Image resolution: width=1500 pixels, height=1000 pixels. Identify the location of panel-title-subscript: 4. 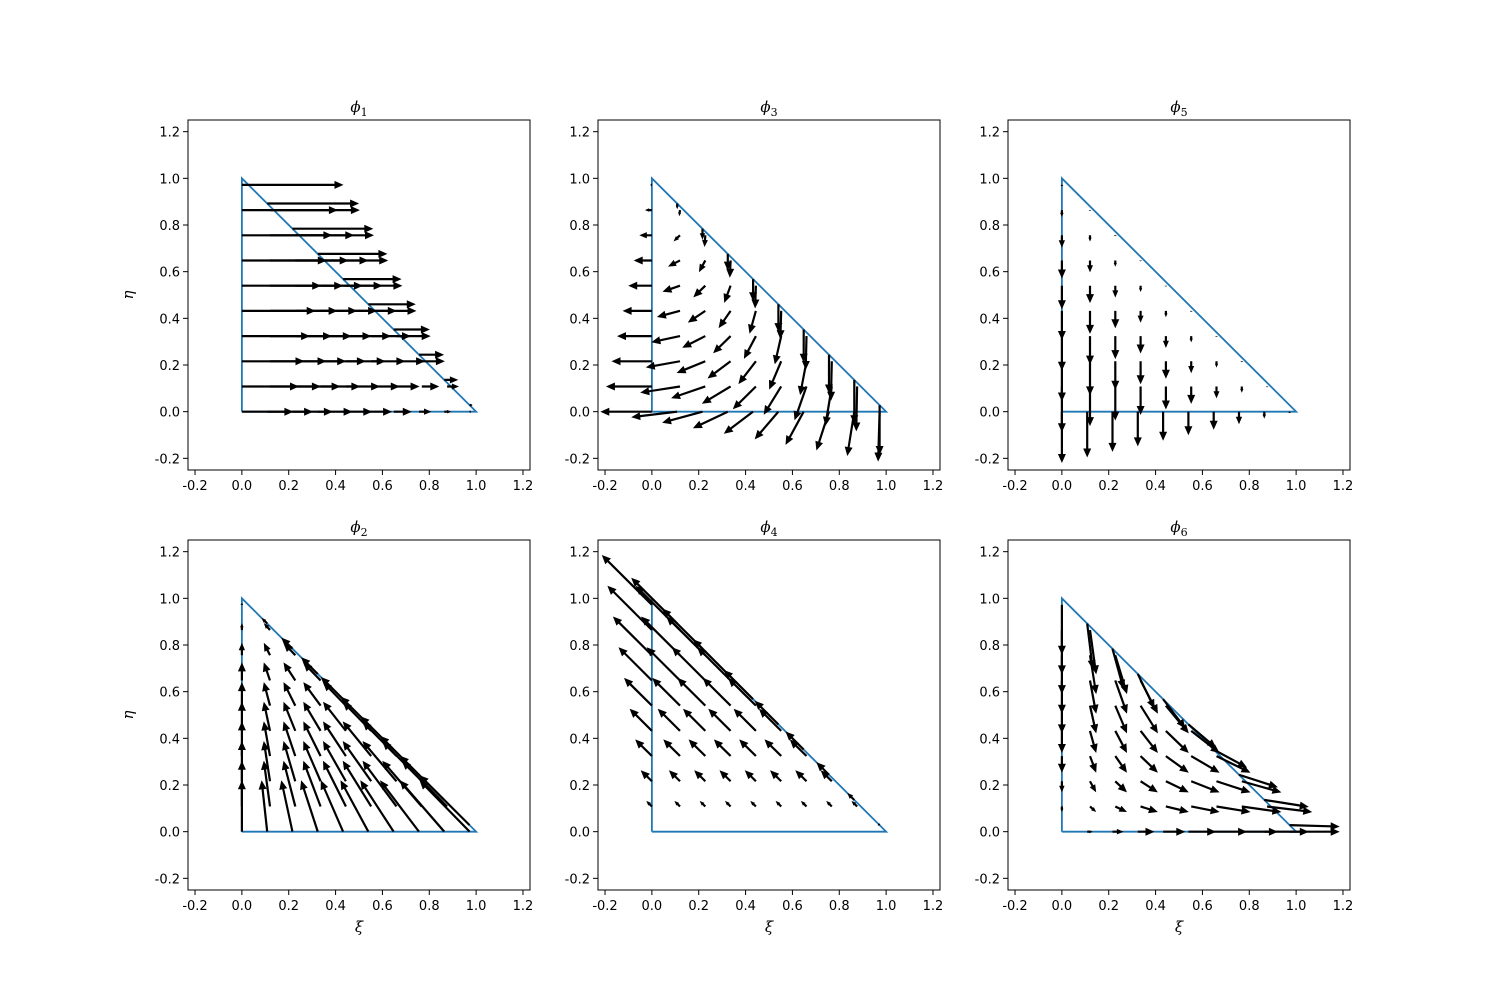
(774, 532).